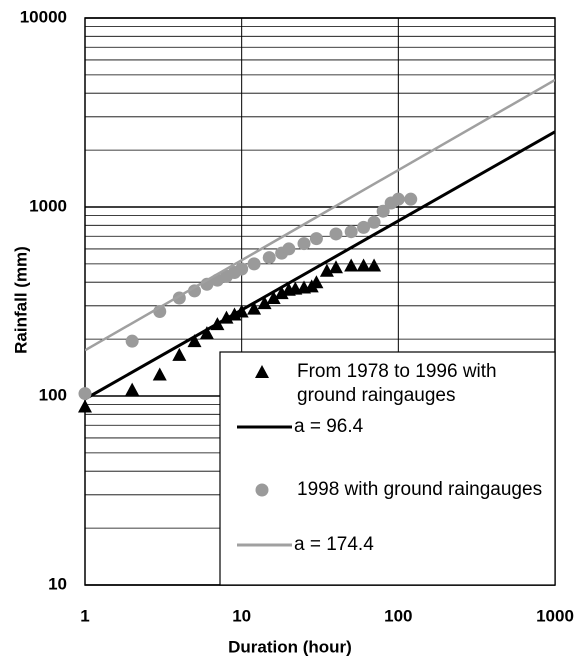 This screenshot has height=663, width=581. What do you see at coordinates (20, 300) in the screenshot?
I see `y-axis-label: Rainfall (mm)` at bounding box center [20, 300].